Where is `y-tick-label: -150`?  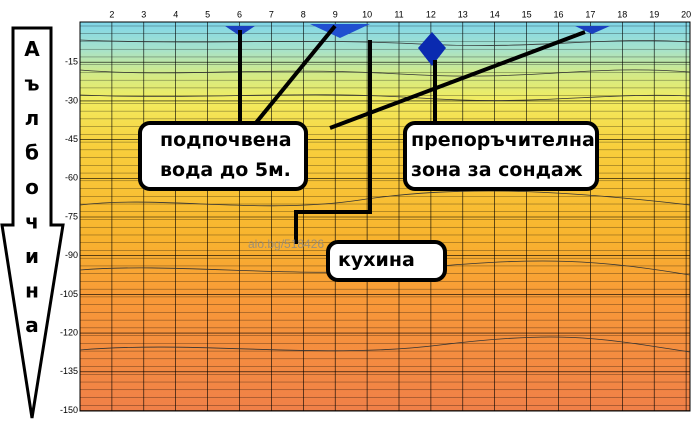 y-tick-label: -150 is located at coordinates (69, 410).